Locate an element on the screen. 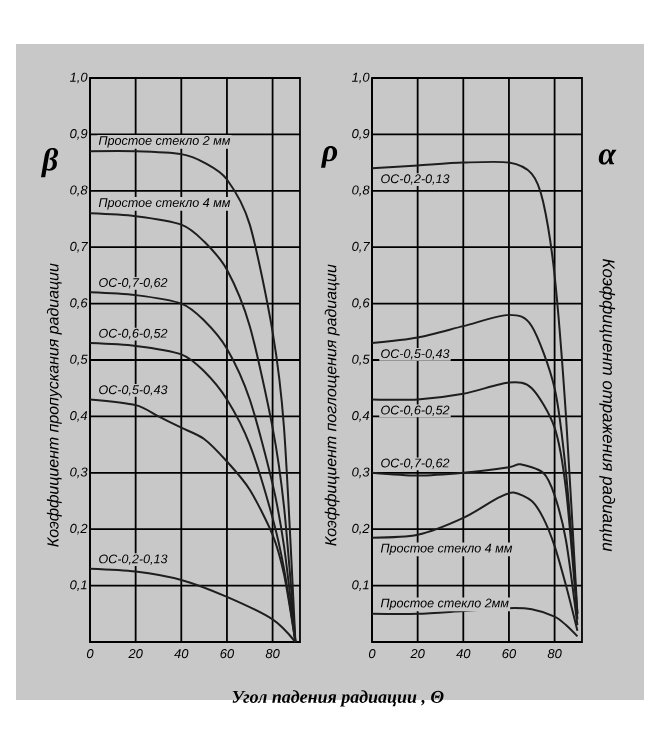 This screenshot has width=668, height=744. text: ρ is located at coordinates (329, 157).